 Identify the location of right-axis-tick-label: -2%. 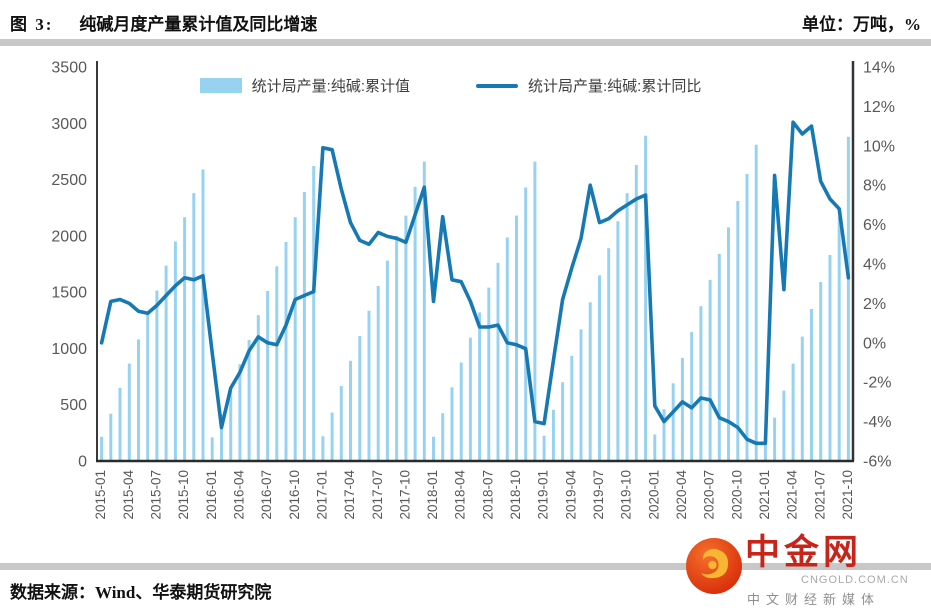
(877, 383).